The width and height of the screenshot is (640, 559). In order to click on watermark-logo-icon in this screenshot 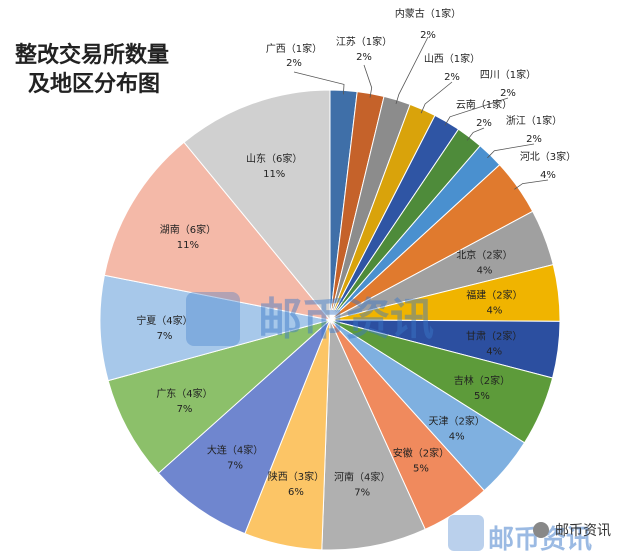, I will do `click(213, 319)`.